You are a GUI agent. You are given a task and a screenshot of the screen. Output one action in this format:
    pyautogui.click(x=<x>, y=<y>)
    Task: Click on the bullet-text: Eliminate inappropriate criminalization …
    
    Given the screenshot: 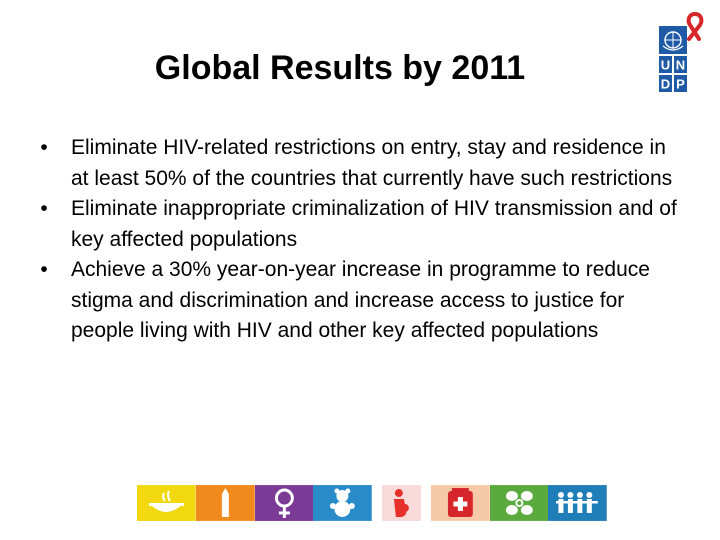 What is the action you would take?
    pyautogui.click(x=374, y=224)
    